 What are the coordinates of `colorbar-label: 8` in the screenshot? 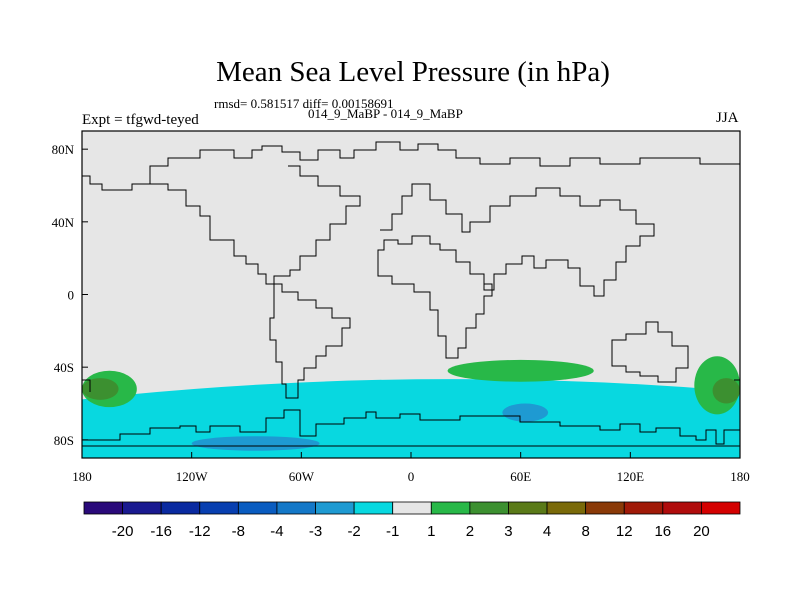 It's located at (585, 531).